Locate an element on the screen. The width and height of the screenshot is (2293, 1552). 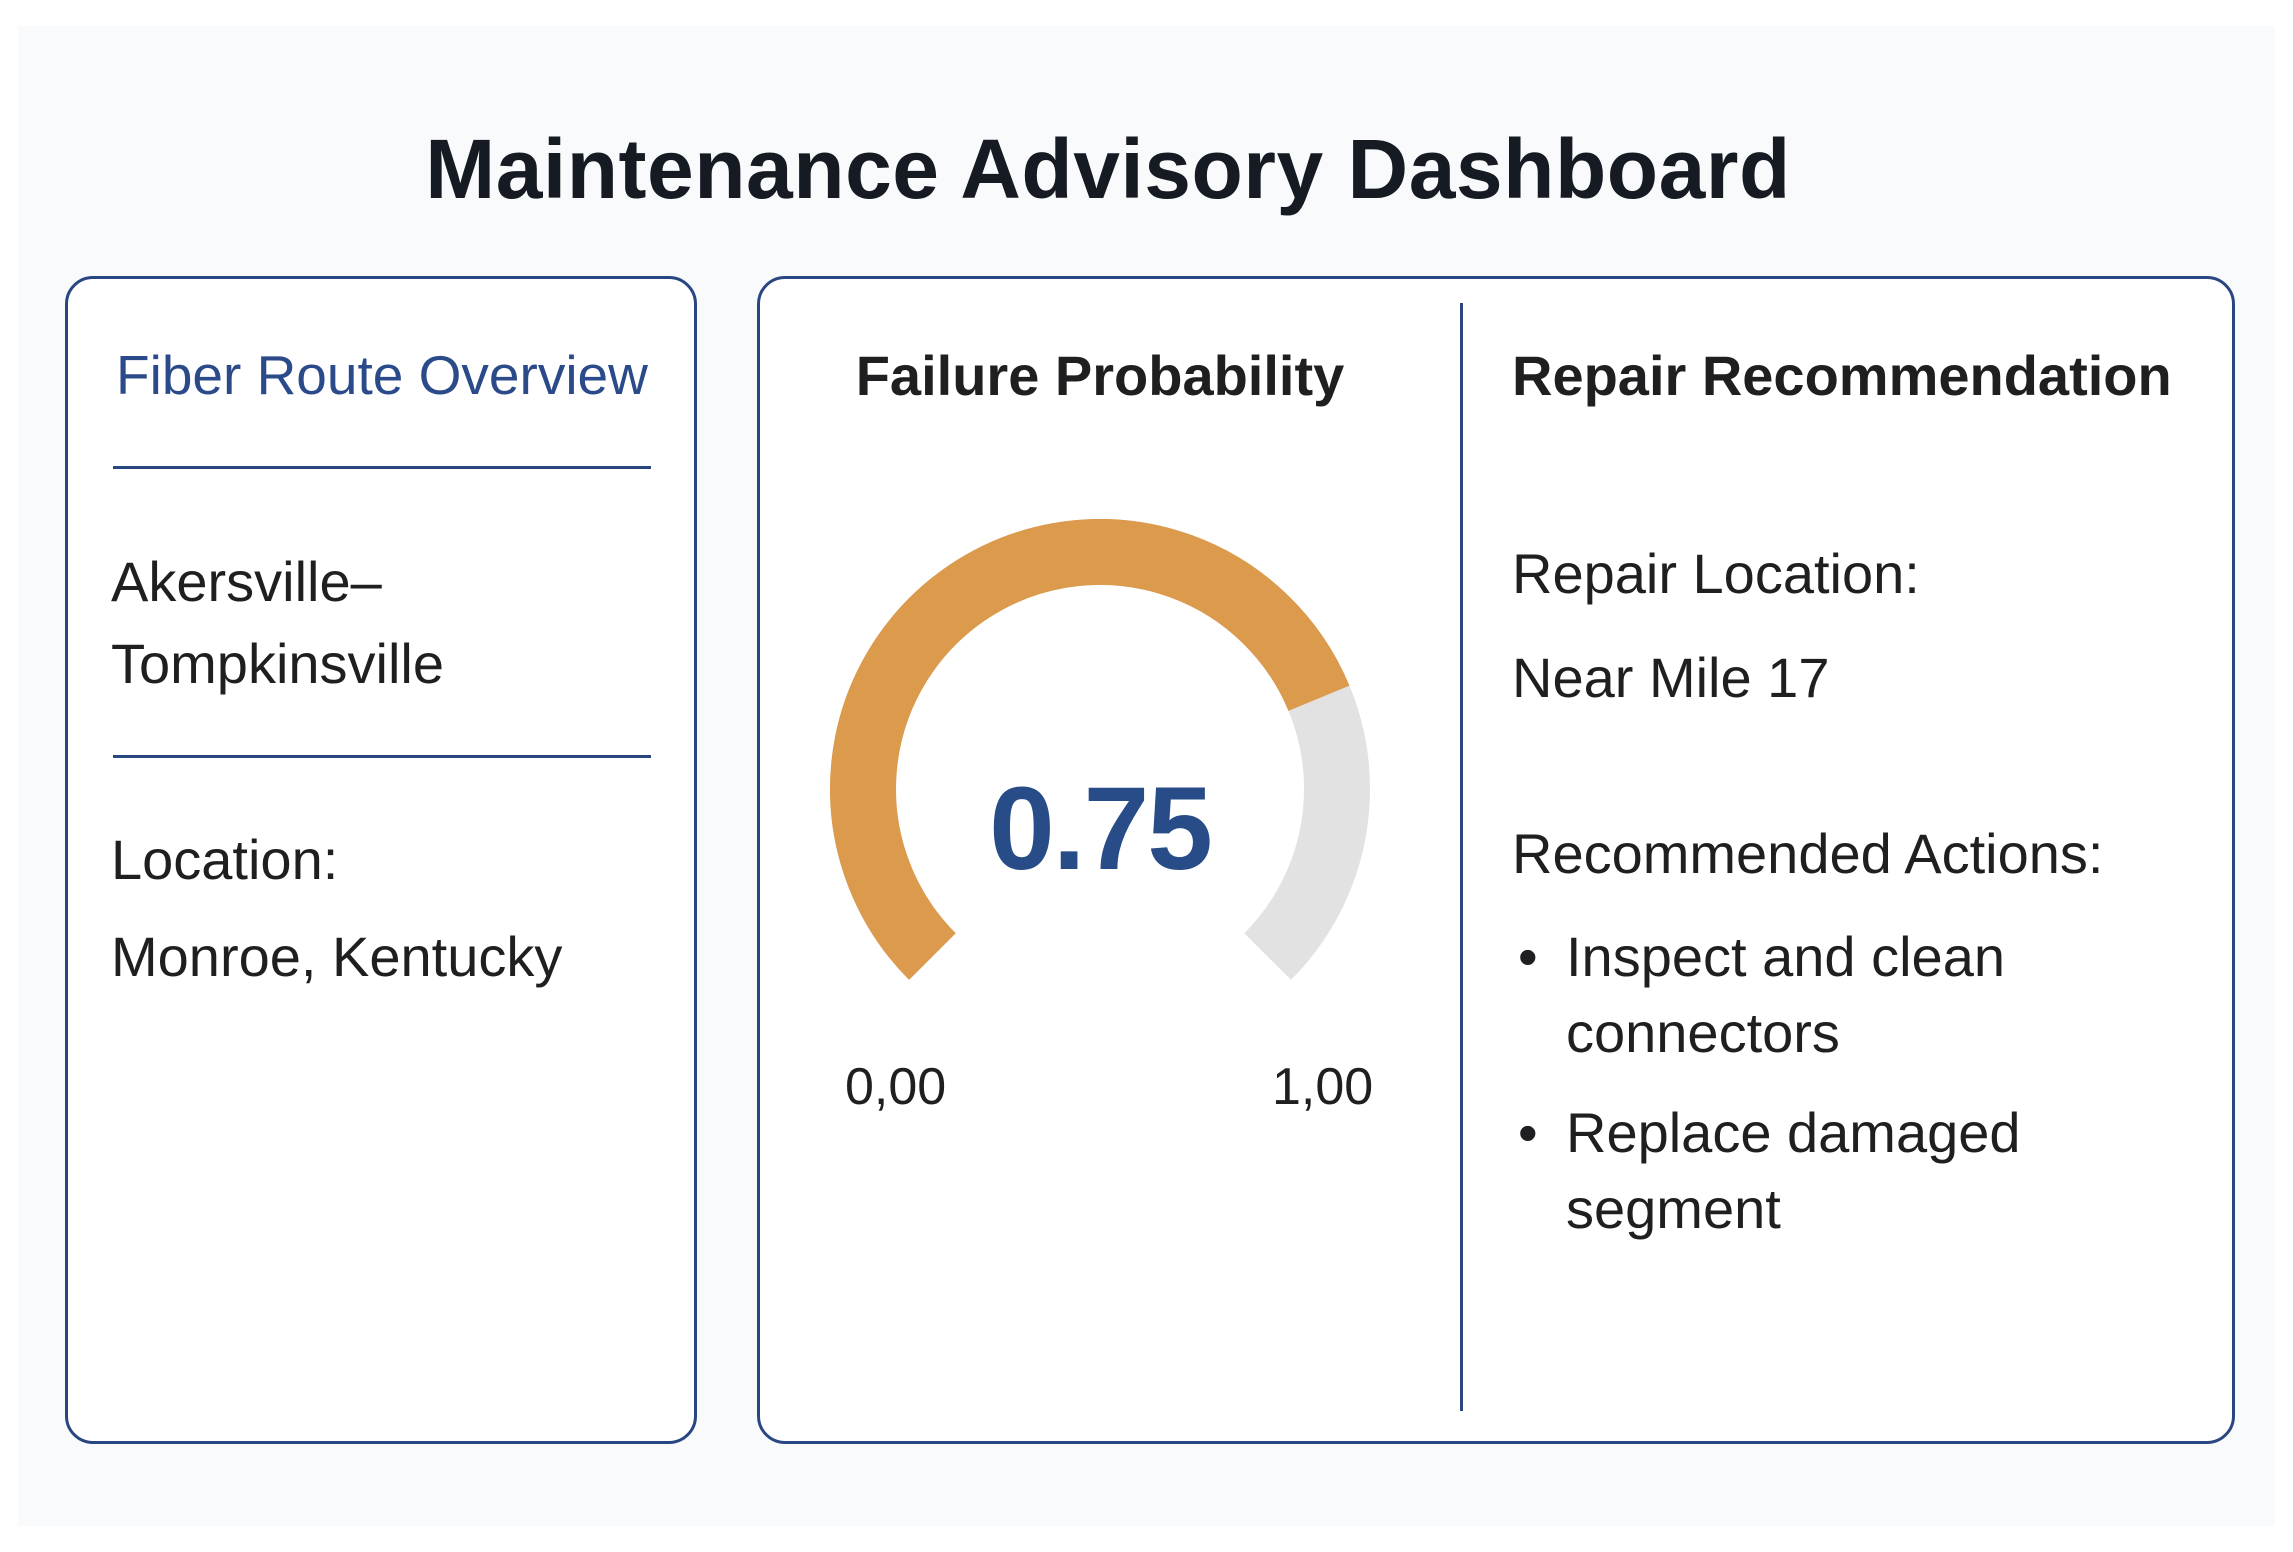
repair-location-value: Near Mile 17 is located at coordinates (1671, 677).